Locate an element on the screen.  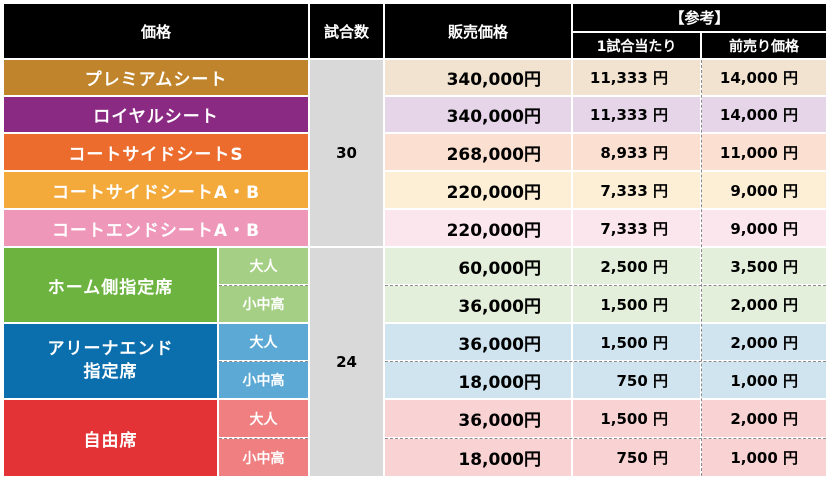
presale-value: 9,000 円 is located at coordinates (764, 190).